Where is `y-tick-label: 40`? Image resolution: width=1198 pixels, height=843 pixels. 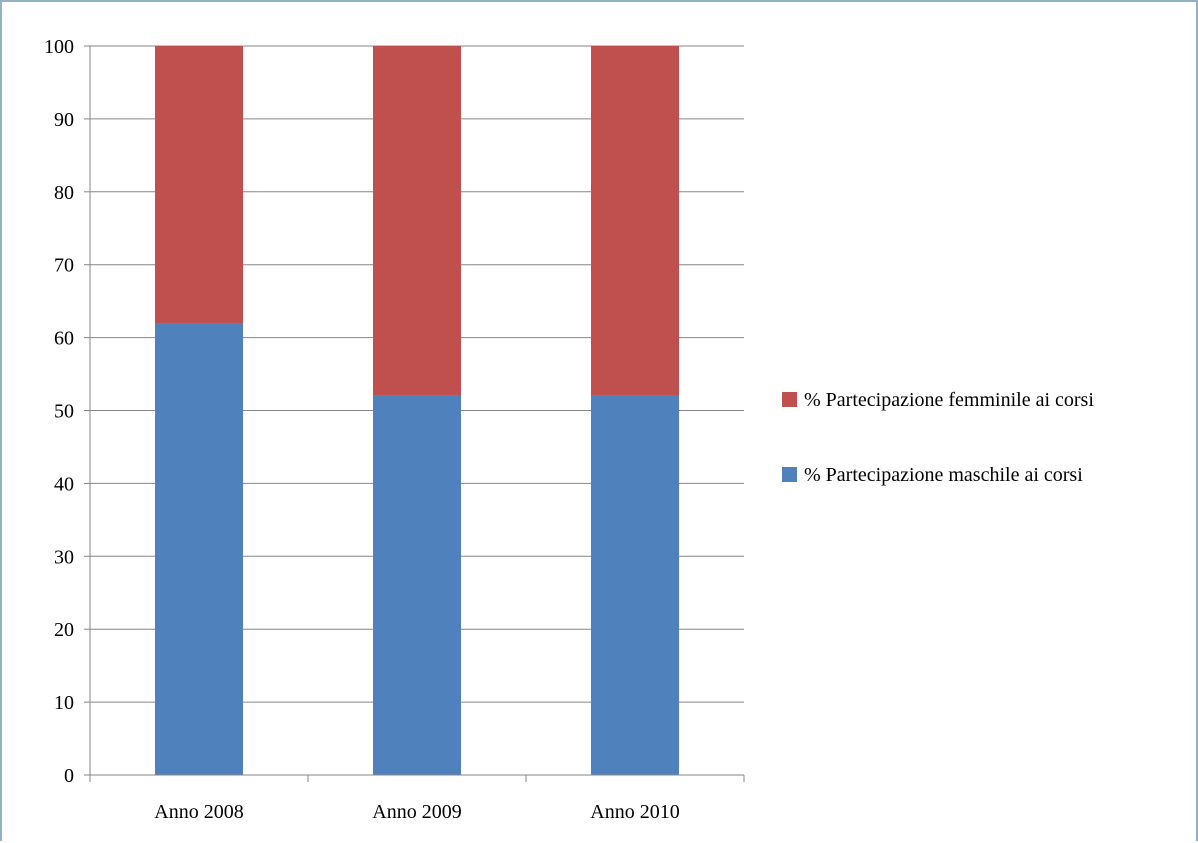 y-tick-label: 40 is located at coordinates (64, 484).